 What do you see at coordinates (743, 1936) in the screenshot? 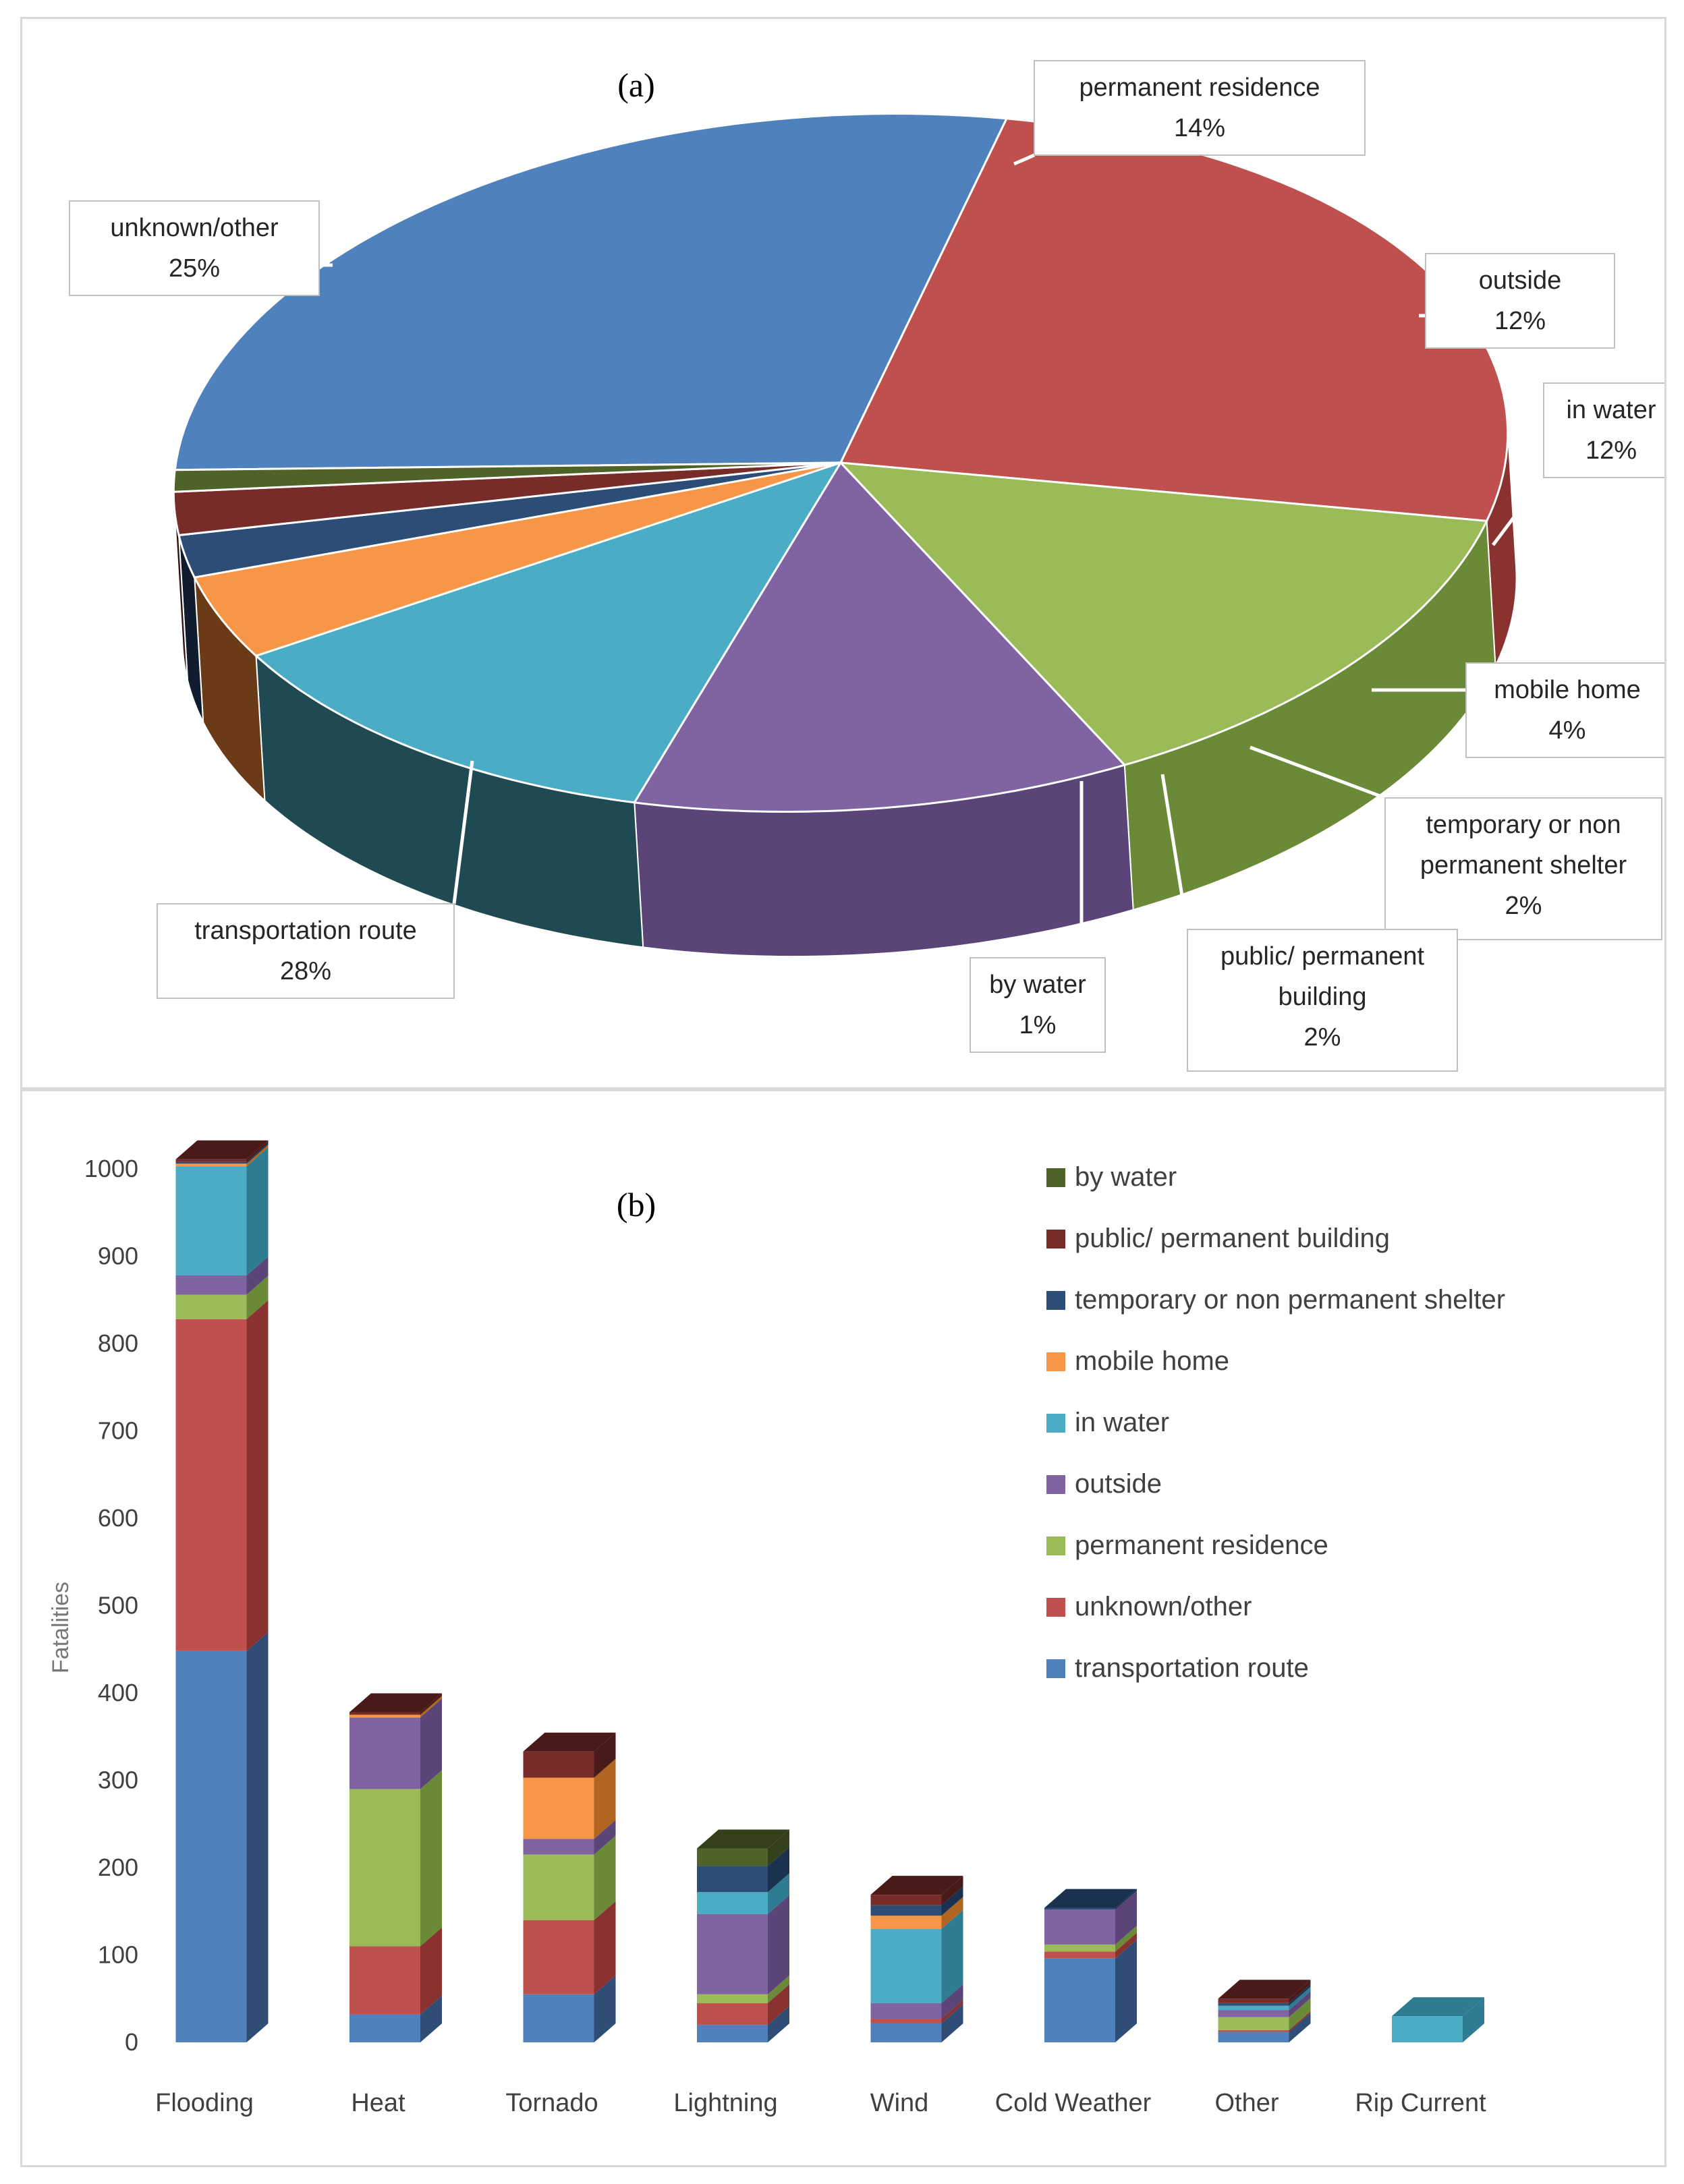
I see `bar-stack-lightning` at bounding box center [743, 1936].